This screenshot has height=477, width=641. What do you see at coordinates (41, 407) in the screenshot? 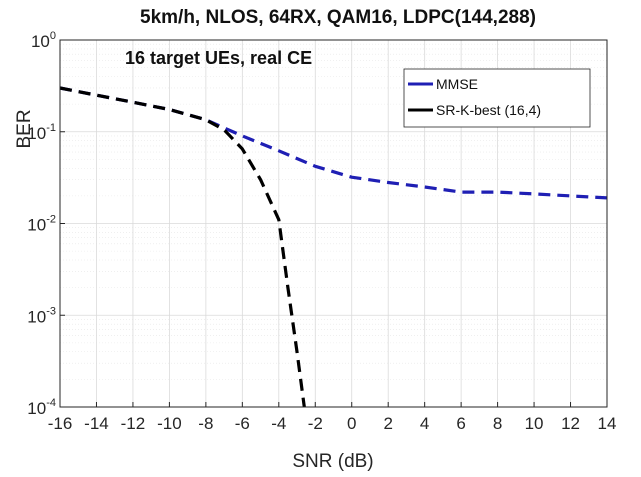
I see `y-tick-label: 10⁻⁴` at bounding box center [41, 407].